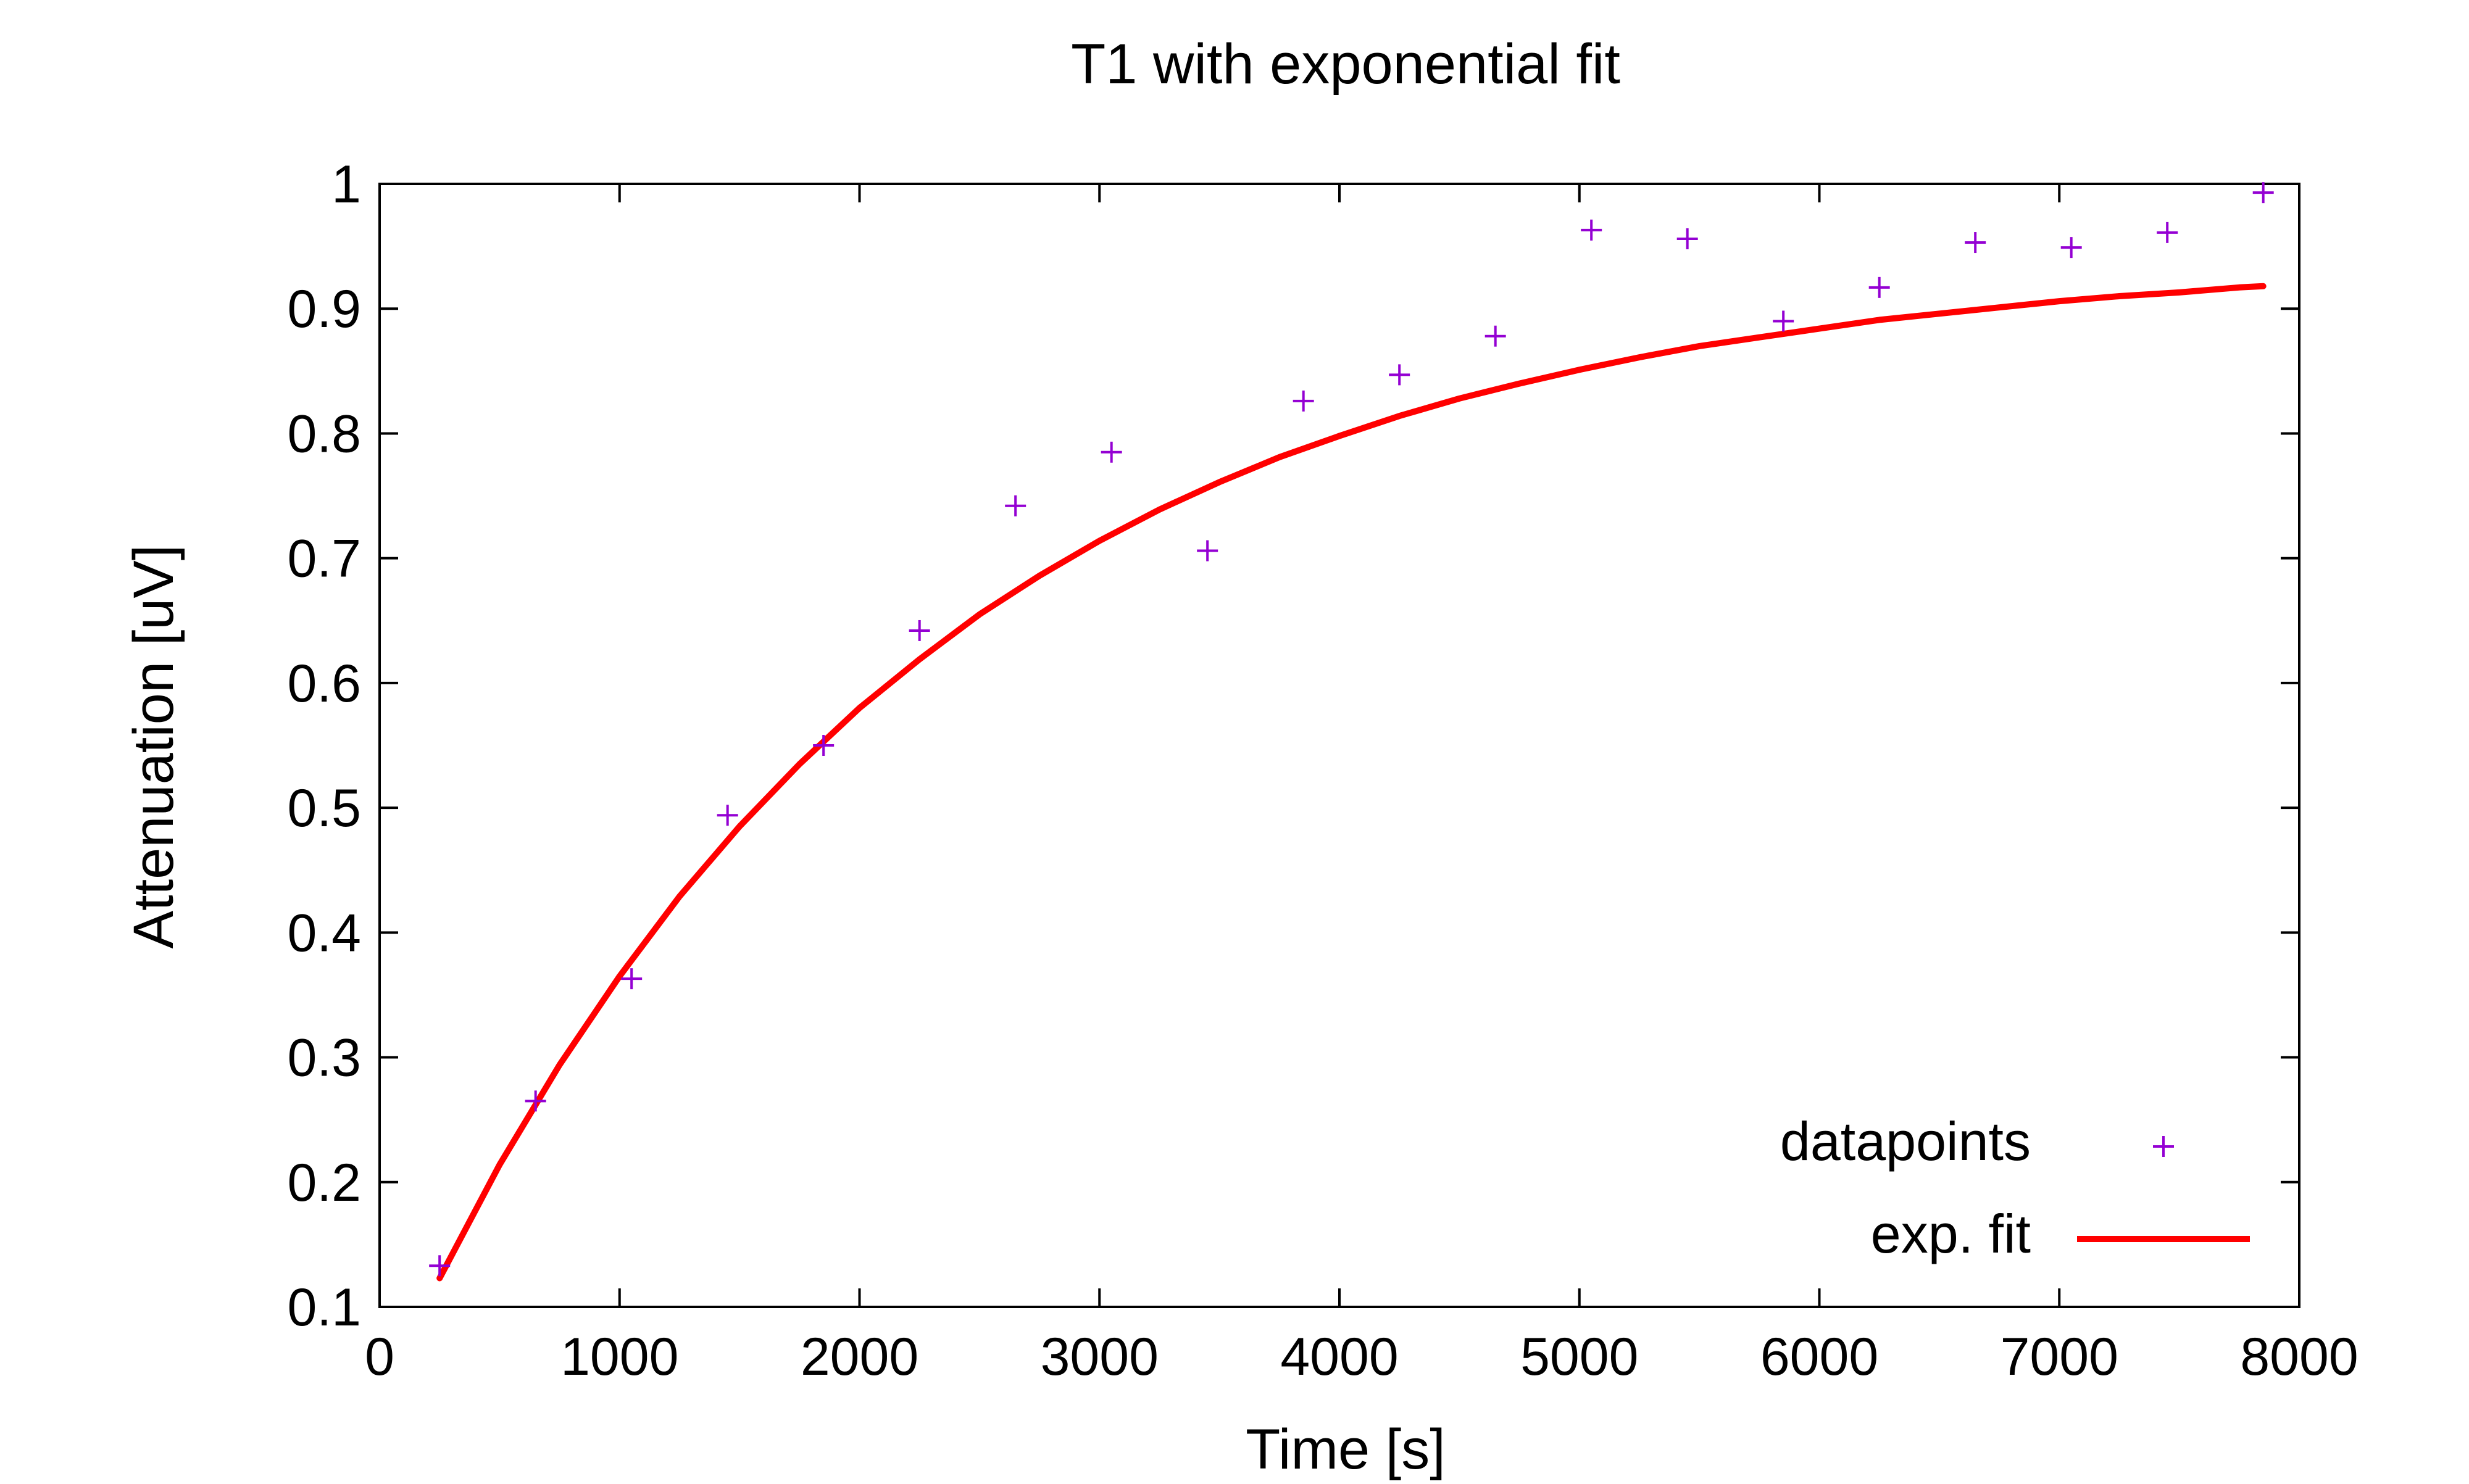  I want to click on chart-title: T1 with exponential fit, so click(1345, 64).